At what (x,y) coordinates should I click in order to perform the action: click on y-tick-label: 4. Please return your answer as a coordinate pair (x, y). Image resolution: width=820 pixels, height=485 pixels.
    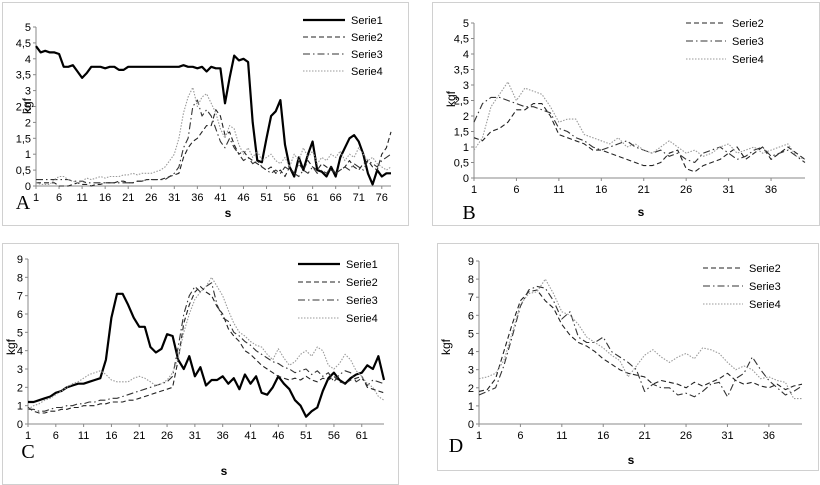
    Looking at the image, I should click on (466, 55).